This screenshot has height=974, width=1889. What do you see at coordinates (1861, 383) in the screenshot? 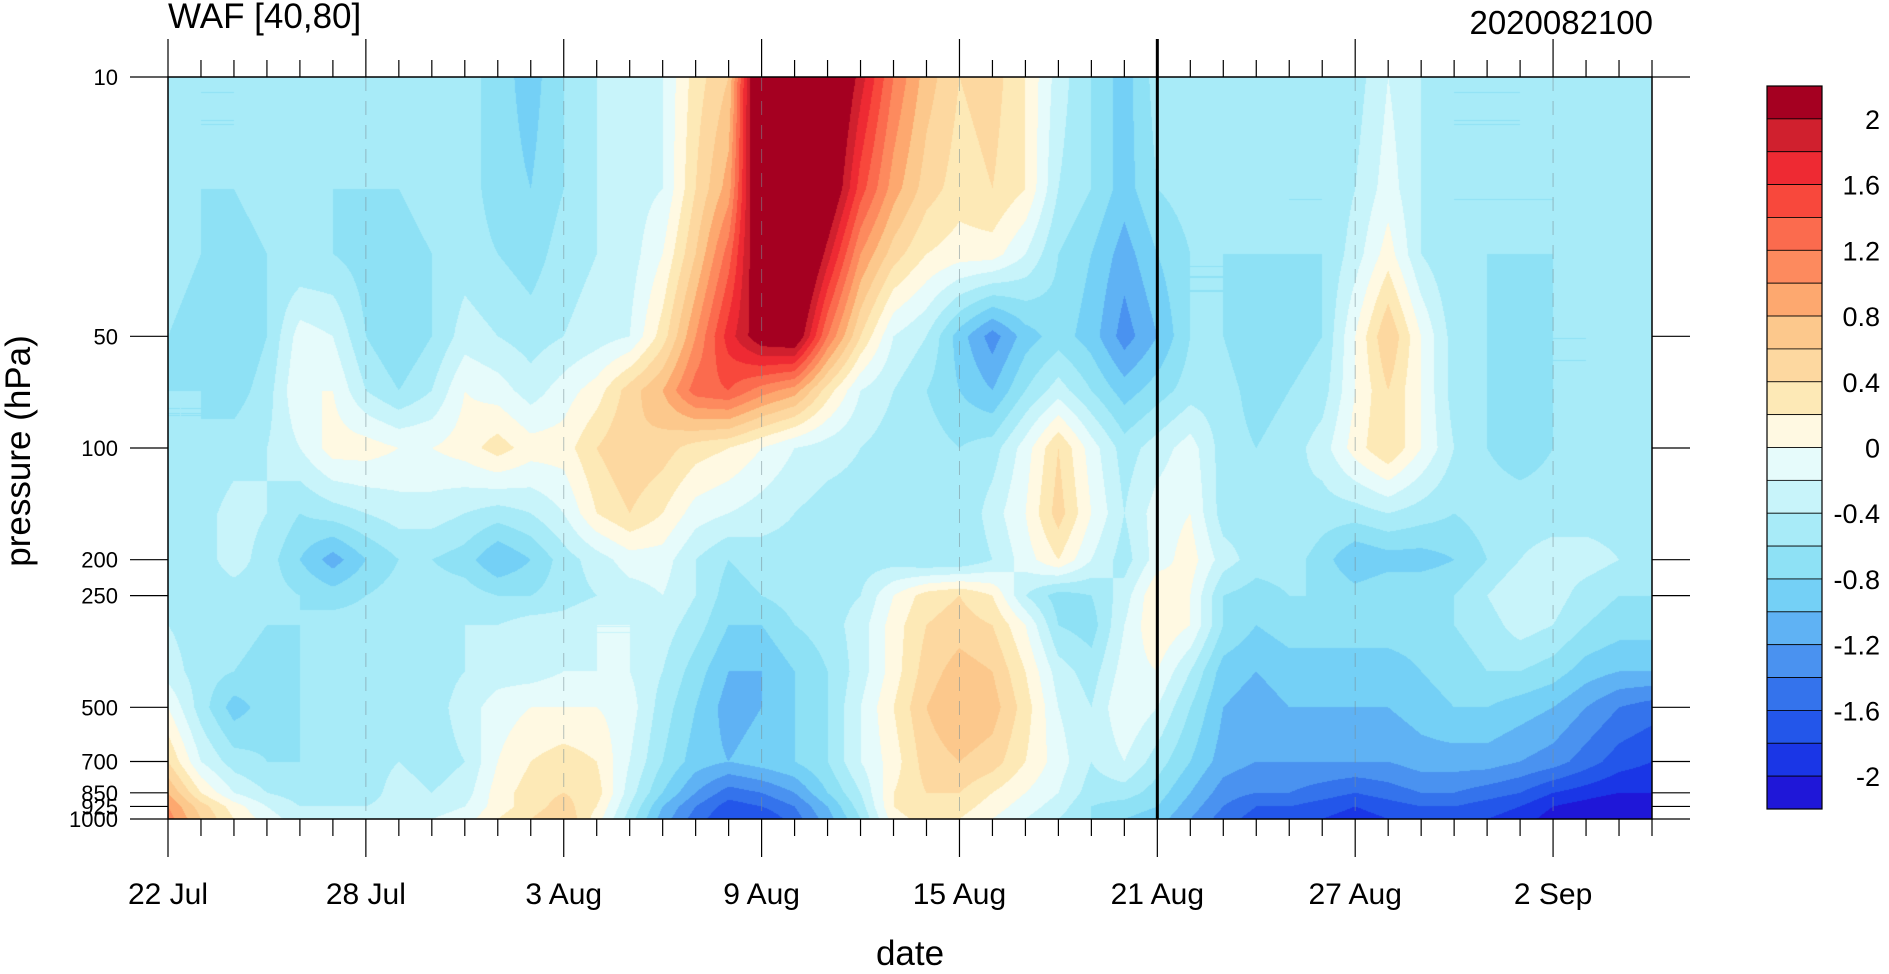
I see `colorbar-label: 0.4` at bounding box center [1861, 383].